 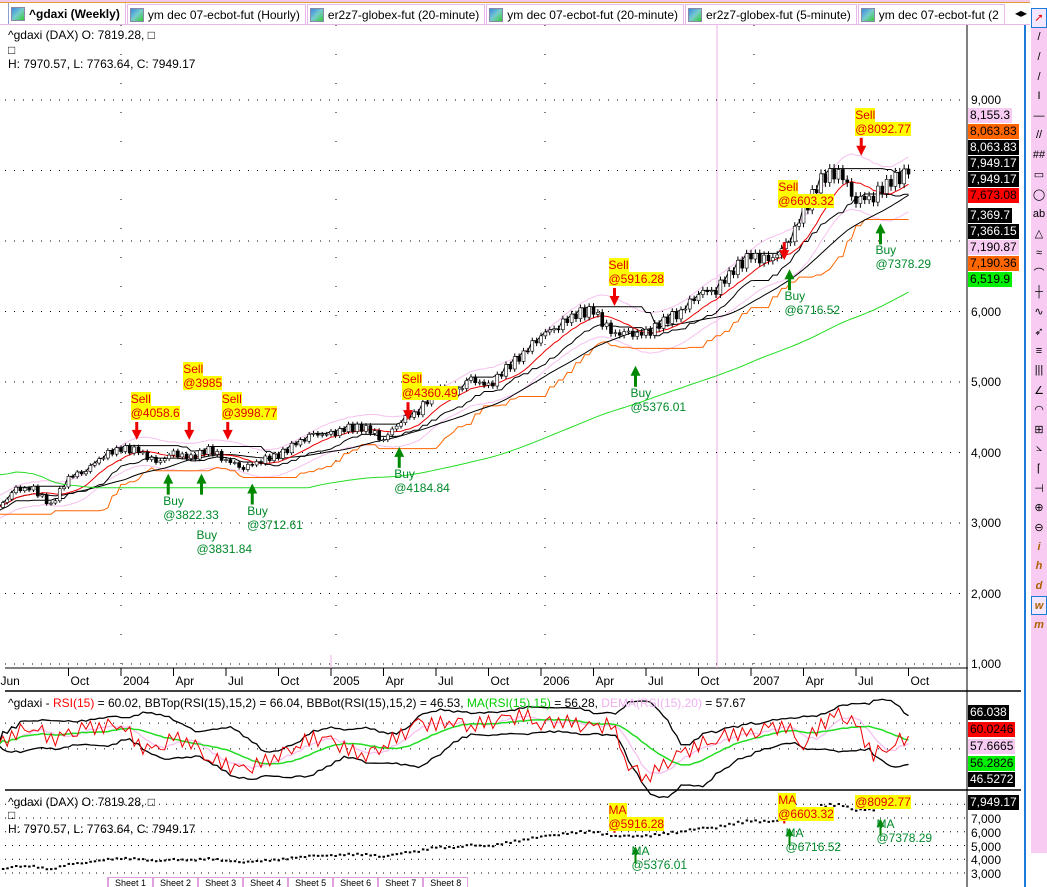 What do you see at coordinates (1039, 370) in the screenshot?
I see `fib-timezones-tool-icon: |||` at bounding box center [1039, 370].